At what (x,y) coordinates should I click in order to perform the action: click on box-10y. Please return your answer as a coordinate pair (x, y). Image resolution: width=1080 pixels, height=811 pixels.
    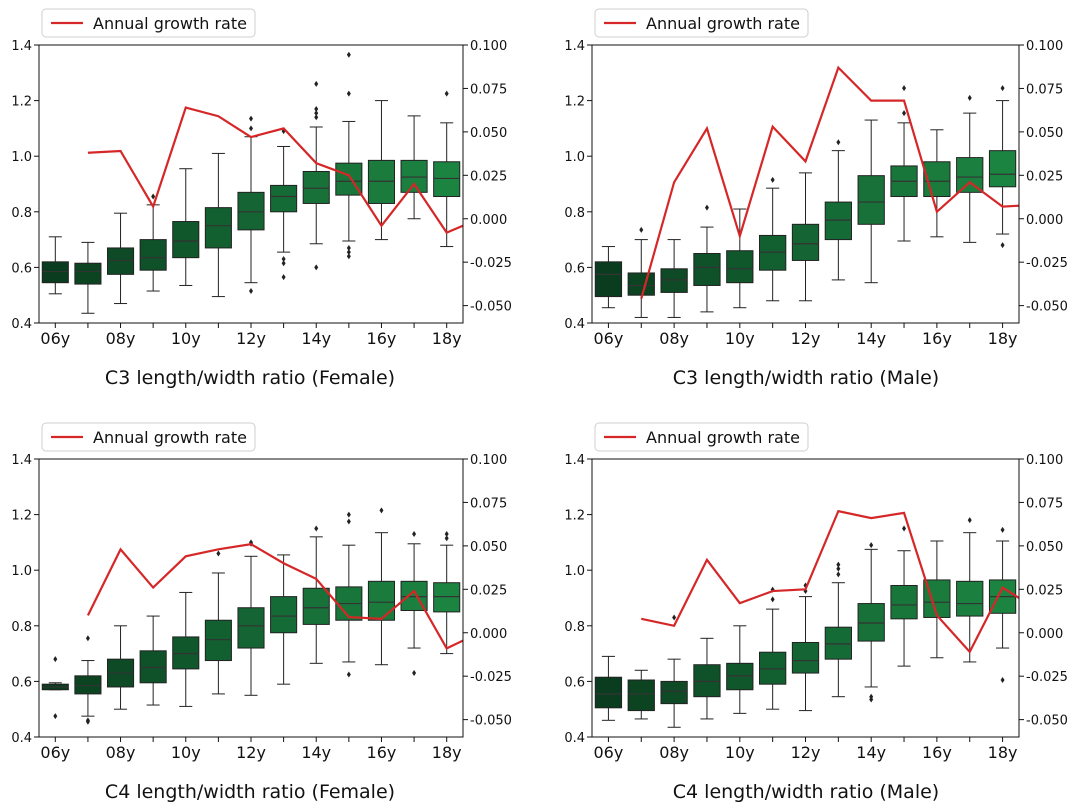
    Looking at the image, I should click on (186, 649).